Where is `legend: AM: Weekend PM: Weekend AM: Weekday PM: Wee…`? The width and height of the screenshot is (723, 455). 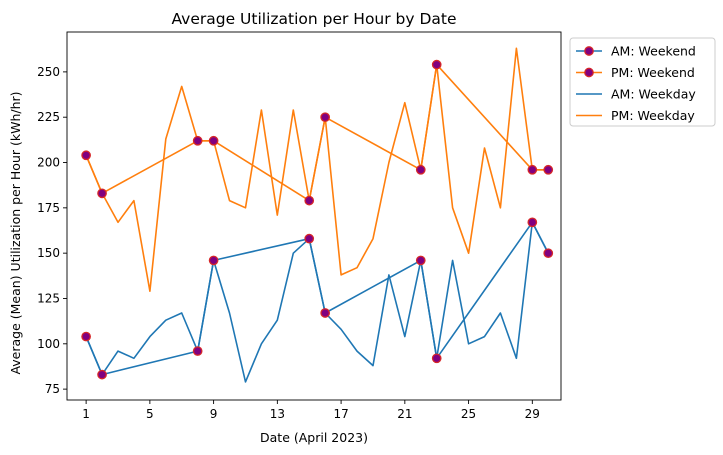
legend: AM: Weekend PM: Weekend AM: Weekday PM: Wee… is located at coordinates (642, 82).